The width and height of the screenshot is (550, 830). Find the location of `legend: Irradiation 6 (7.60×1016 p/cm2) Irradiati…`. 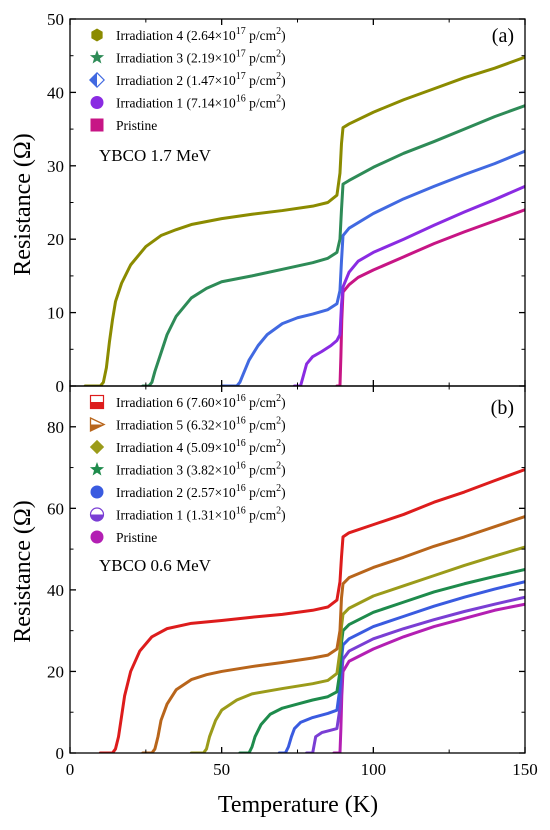

legend: Irradiation 6 (7.60×1016 p/cm2) Irradiati… is located at coordinates (187, 469).